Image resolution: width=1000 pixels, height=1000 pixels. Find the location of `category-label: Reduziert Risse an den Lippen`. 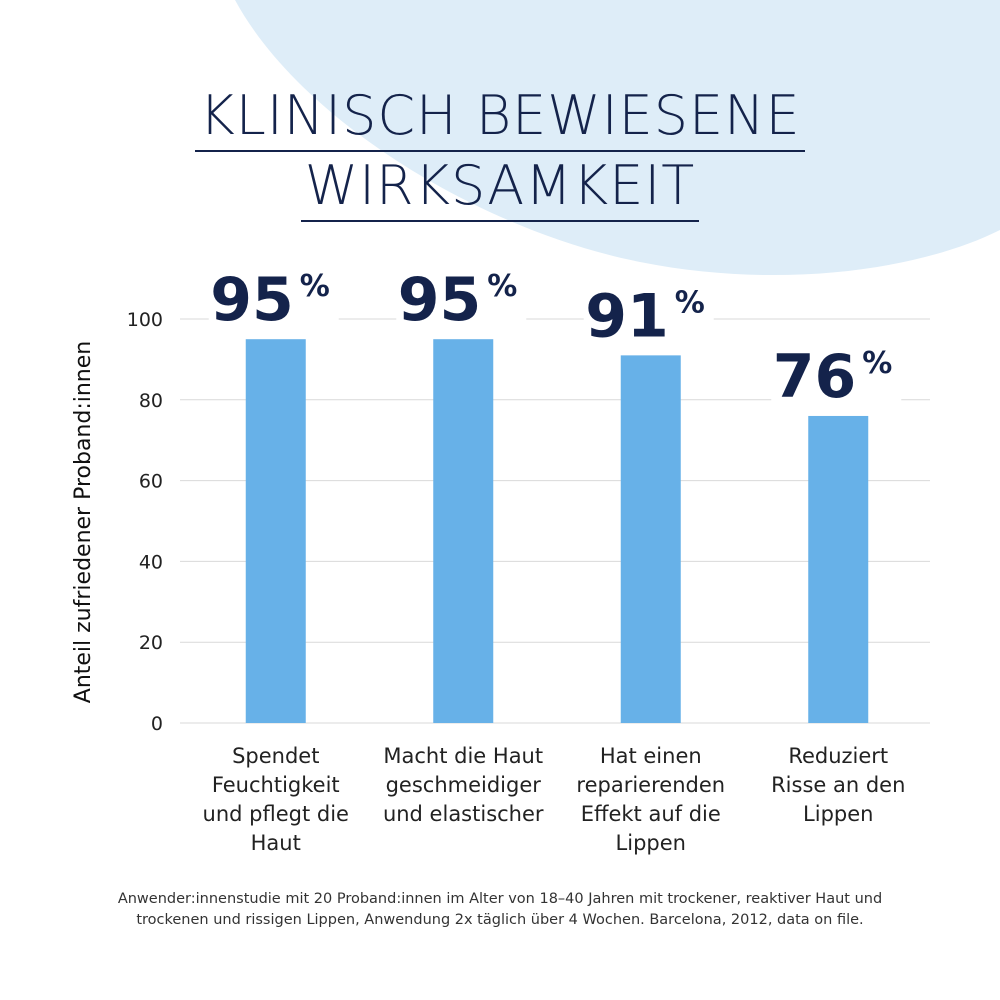

category-label: Reduziert Risse an den Lippen is located at coordinates (838, 785).